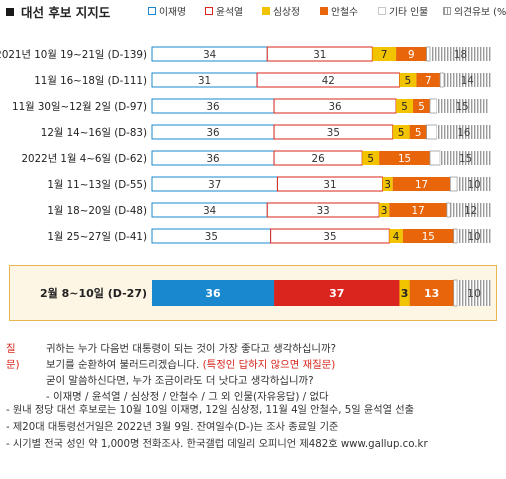 Image resolution: width=506 pixels, height=479 pixels. I want to click on legend-item-1: 윤석열, so click(224, 11).